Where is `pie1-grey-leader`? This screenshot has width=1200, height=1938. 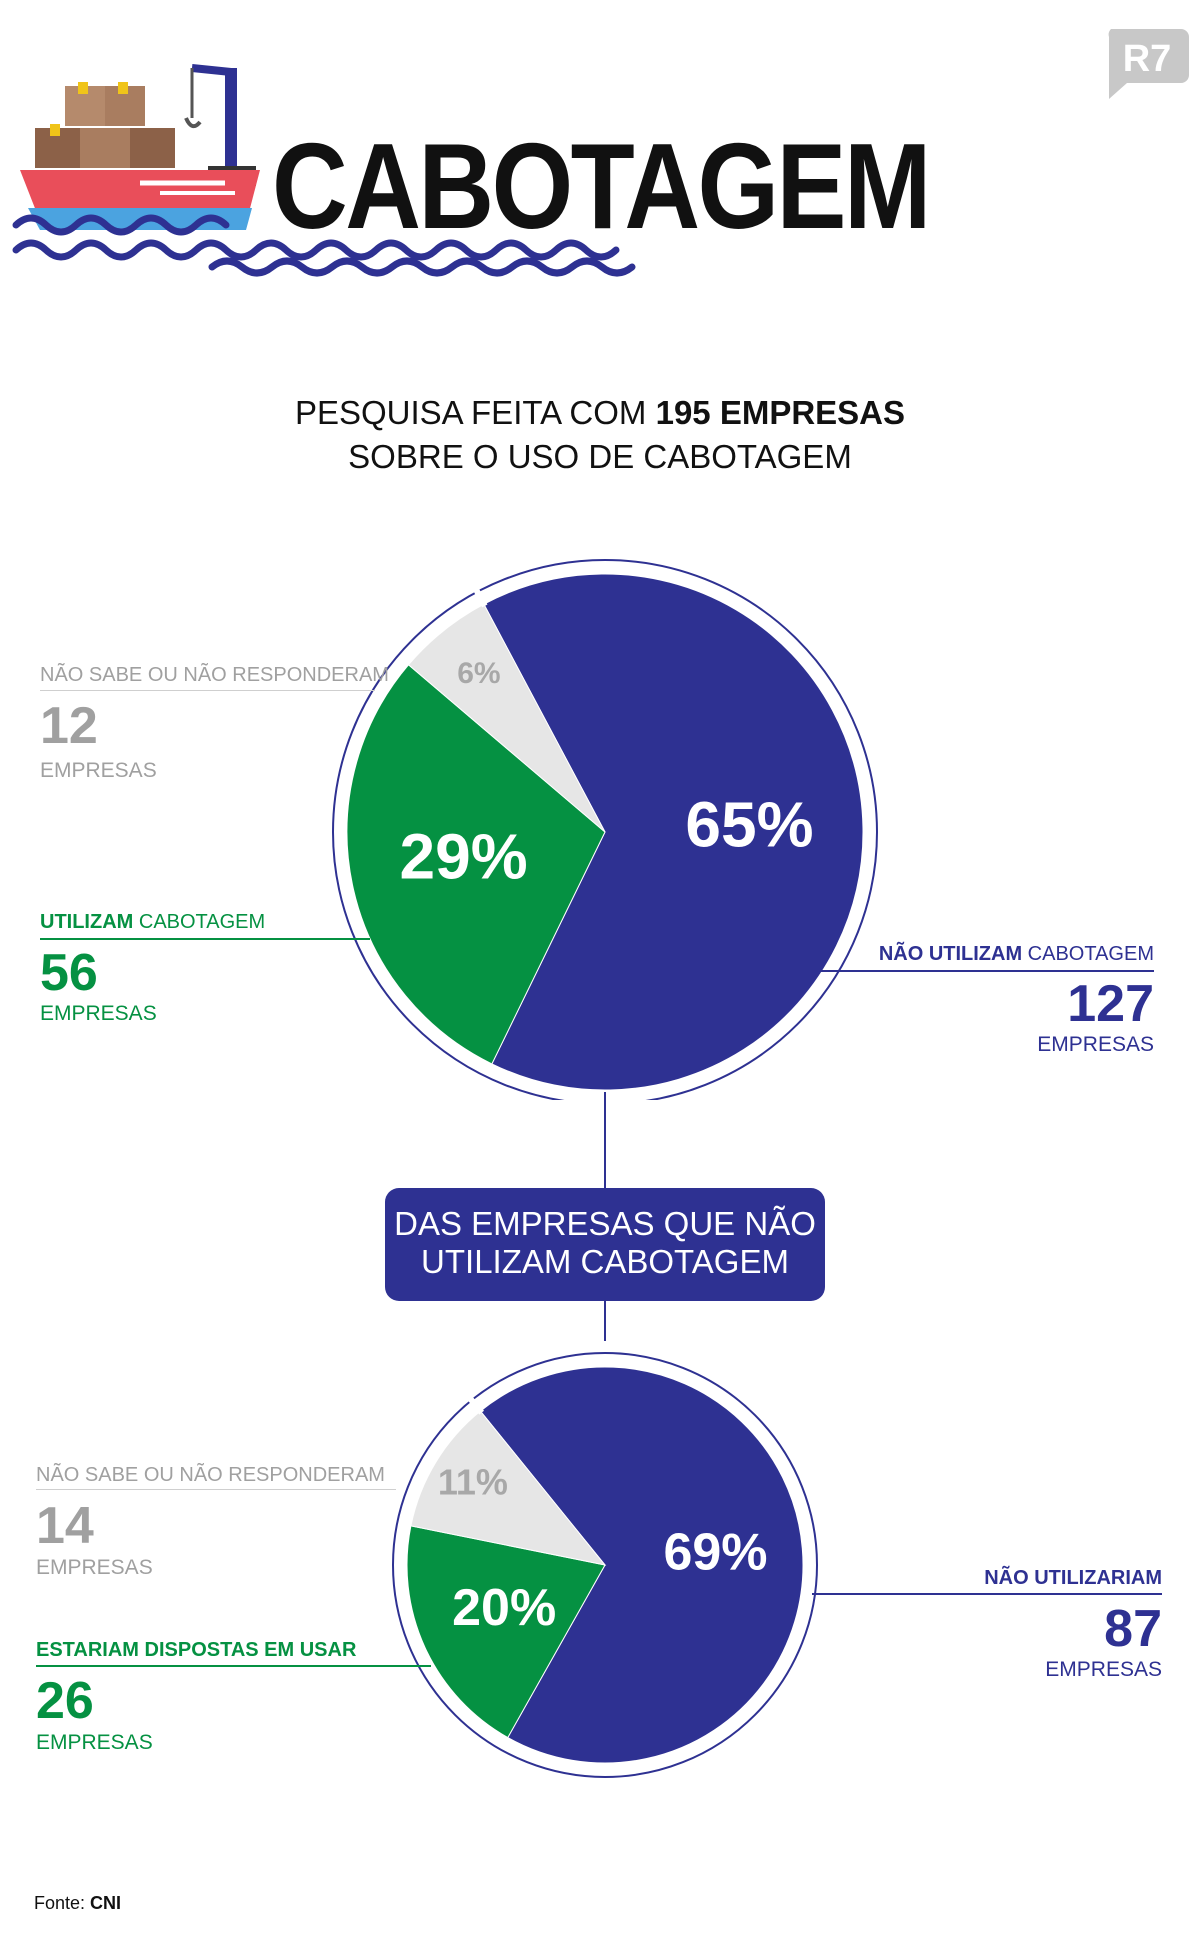 pie1-grey-leader is located at coordinates (207, 690).